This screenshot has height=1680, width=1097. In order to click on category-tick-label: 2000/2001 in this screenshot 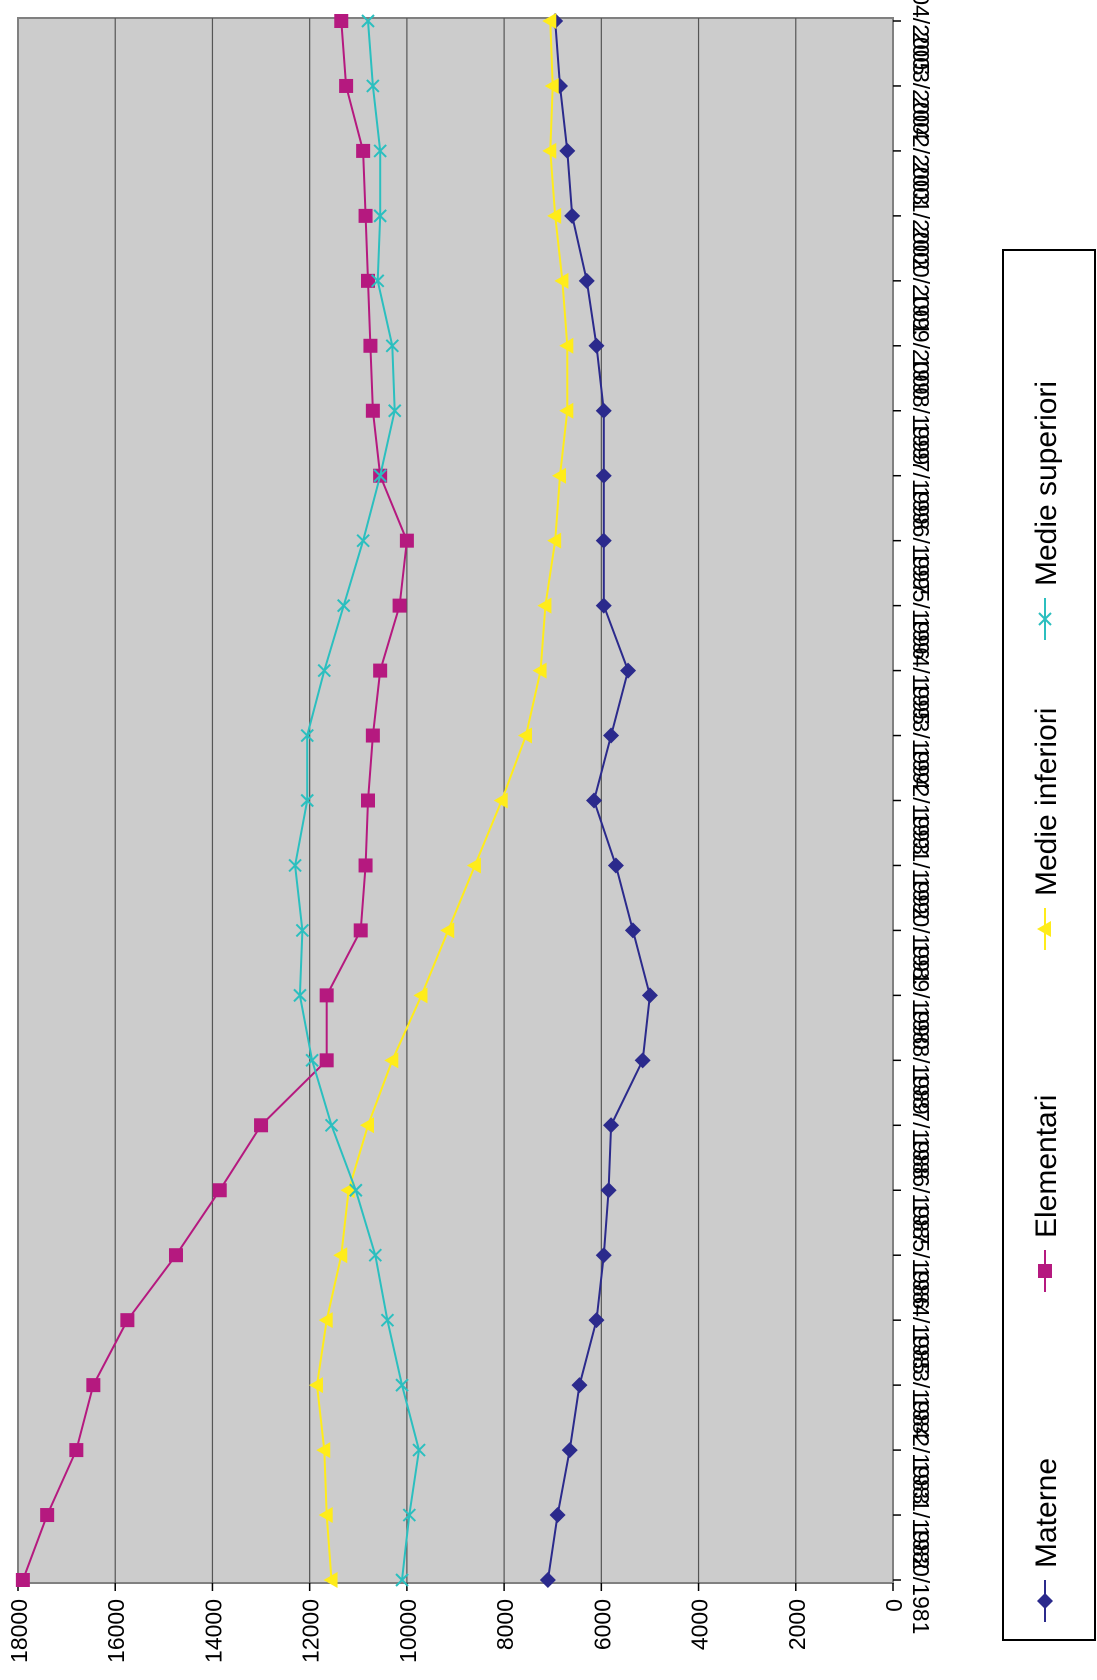, I will do `click(921, 280)`.